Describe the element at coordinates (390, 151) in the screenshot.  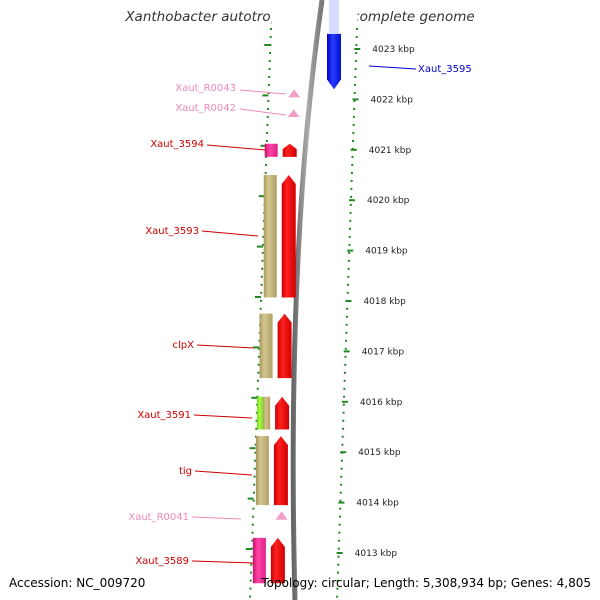
I see `scale-label: 4021 kbp` at that location.